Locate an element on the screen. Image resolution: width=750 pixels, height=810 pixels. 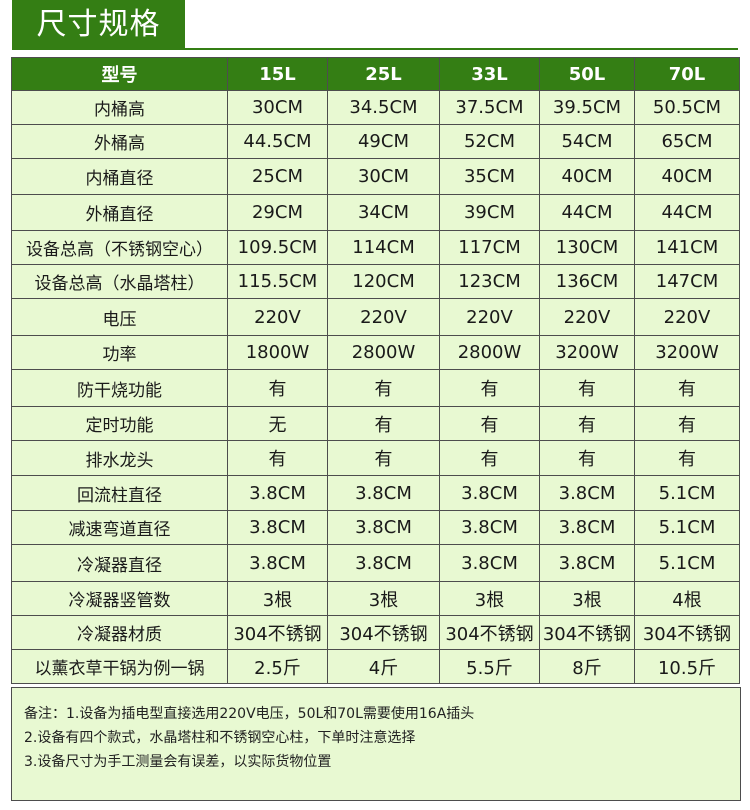
table-row: 设备总高（不锈钢空心） 109.5CM 114CM 117CM 130CM 141CM is located at coordinates (375, 247).